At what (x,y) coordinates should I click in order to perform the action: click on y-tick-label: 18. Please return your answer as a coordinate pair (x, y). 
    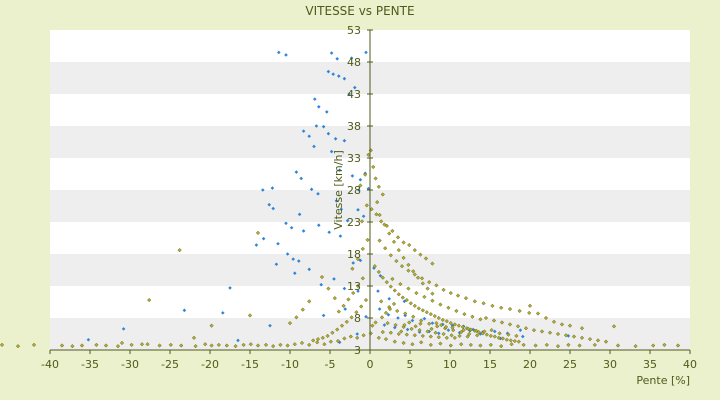
    Looking at the image, I should click on (354, 254).